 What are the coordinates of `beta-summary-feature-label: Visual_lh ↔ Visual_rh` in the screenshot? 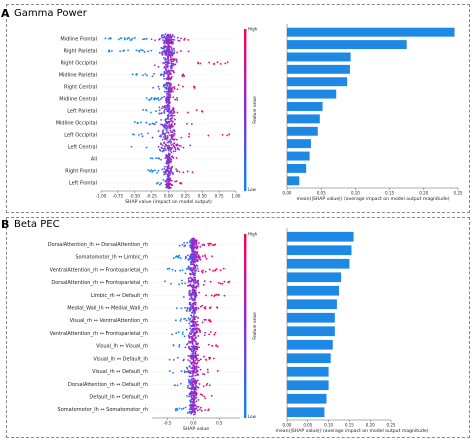 It's located at (122, 347).